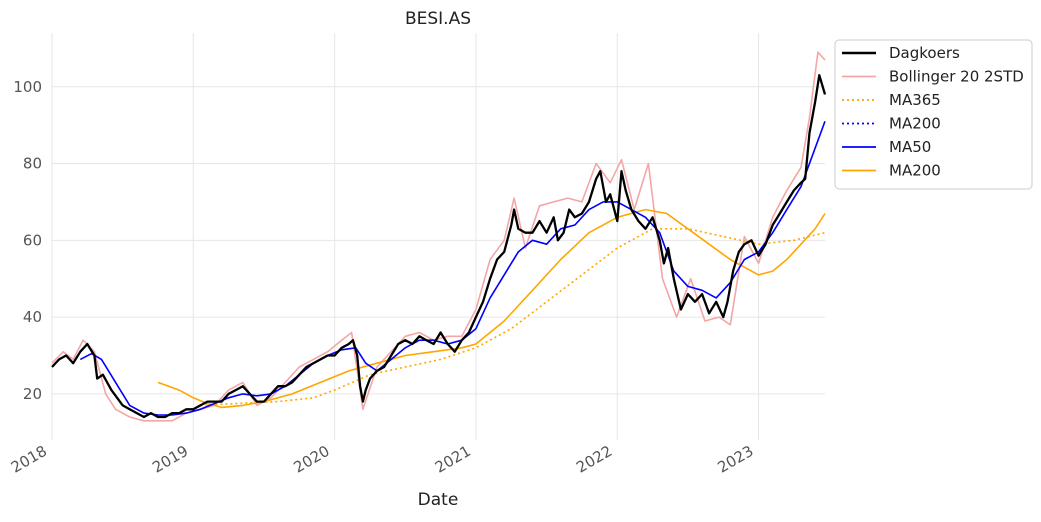 The width and height of the screenshot is (1041, 522). What do you see at coordinates (910, 147) in the screenshot?
I see `legend-label: MA50` at bounding box center [910, 147].